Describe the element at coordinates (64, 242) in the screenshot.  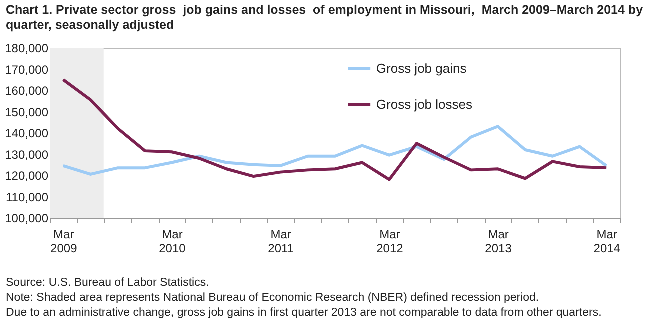
I see `x-tick-label: Mar 2009` at that location.